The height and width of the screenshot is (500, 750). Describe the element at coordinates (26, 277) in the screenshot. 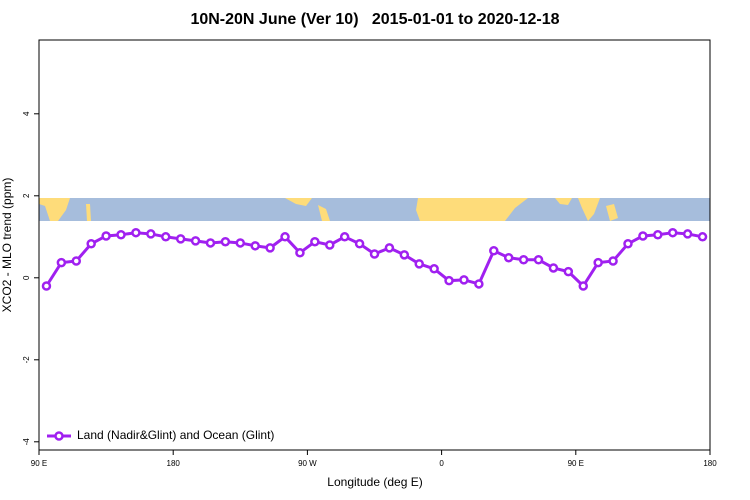

I see `y-tick-label: 0` at that location.